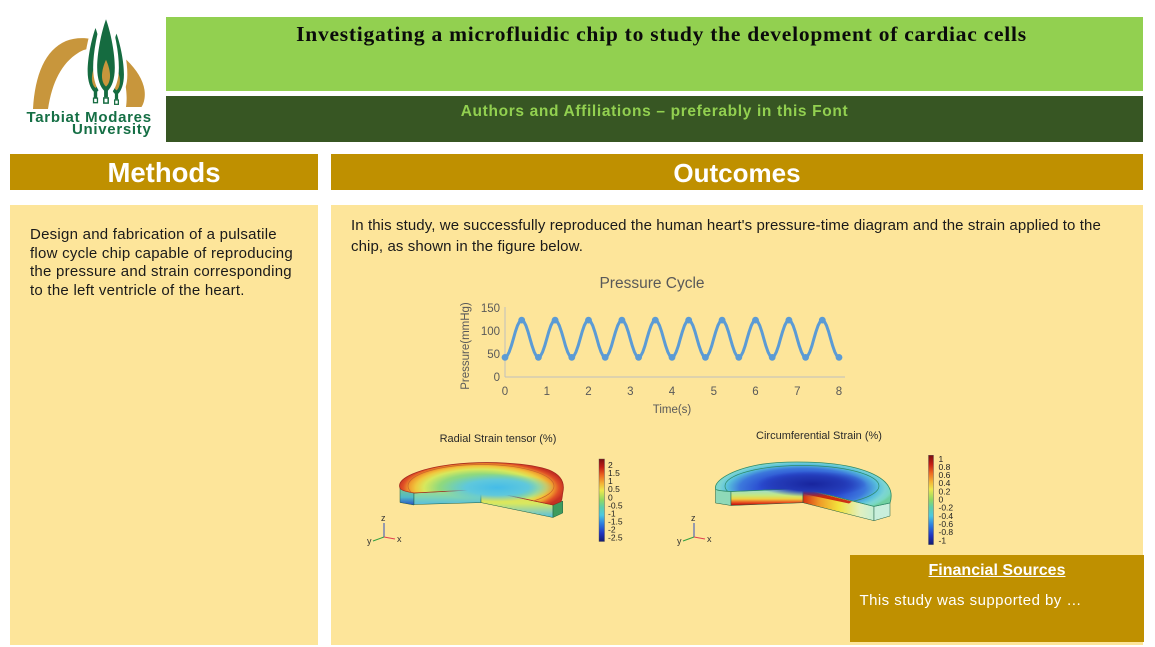 This screenshot has height=647, width=1155. What do you see at coordinates (614, 489) in the screenshot?
I see `svg-text: 0.5` at bounding box center [614, 489].